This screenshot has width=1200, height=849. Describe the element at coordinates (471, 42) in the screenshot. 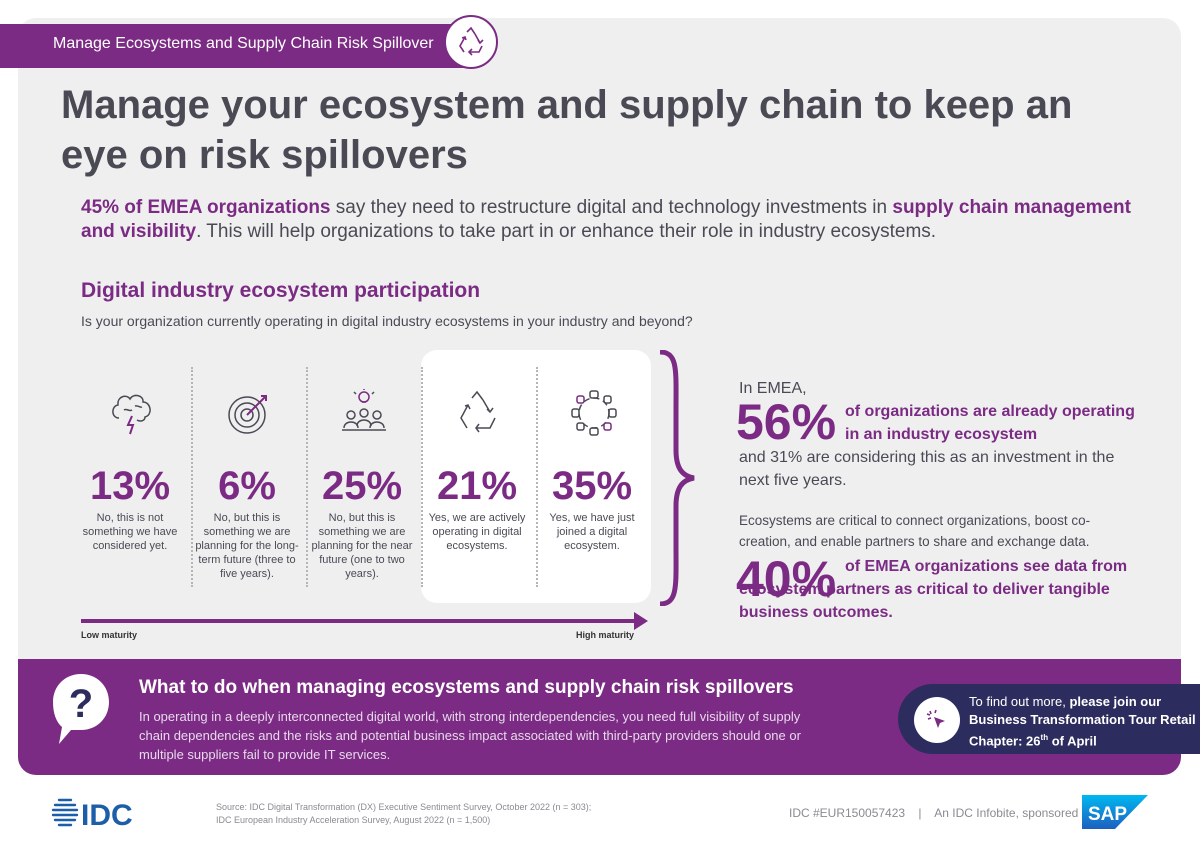

I see `recycle-badge-icon` at that location.